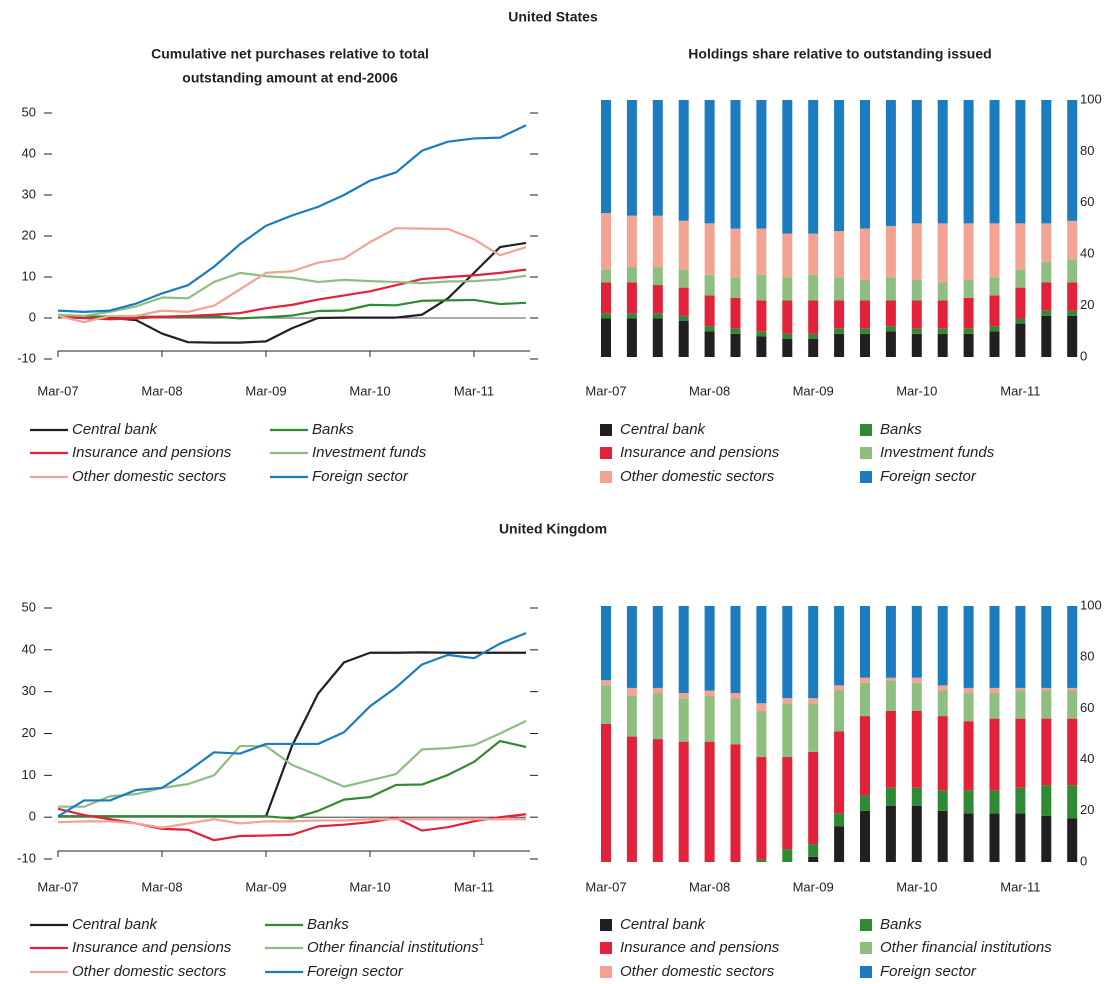 The height and width of the screenshot is (984, 1107). What do you see at coordinates (700, 947) in the screenshot?
I see `legend-name: Insurance and pensions` at bounding box center [700, 947].